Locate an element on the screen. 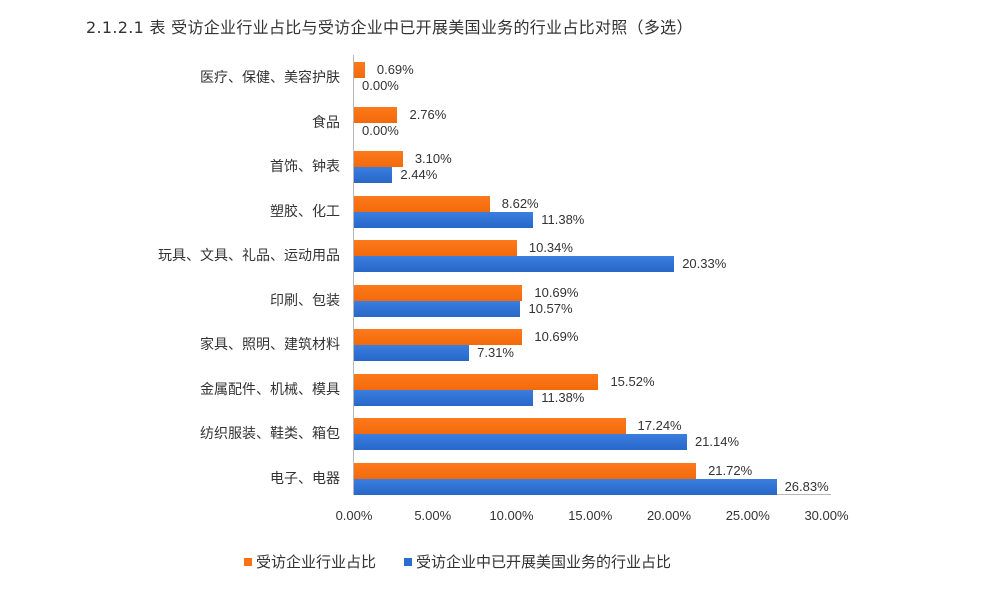  category-label: 印刷、包装 is located at coordinates (305, 300).